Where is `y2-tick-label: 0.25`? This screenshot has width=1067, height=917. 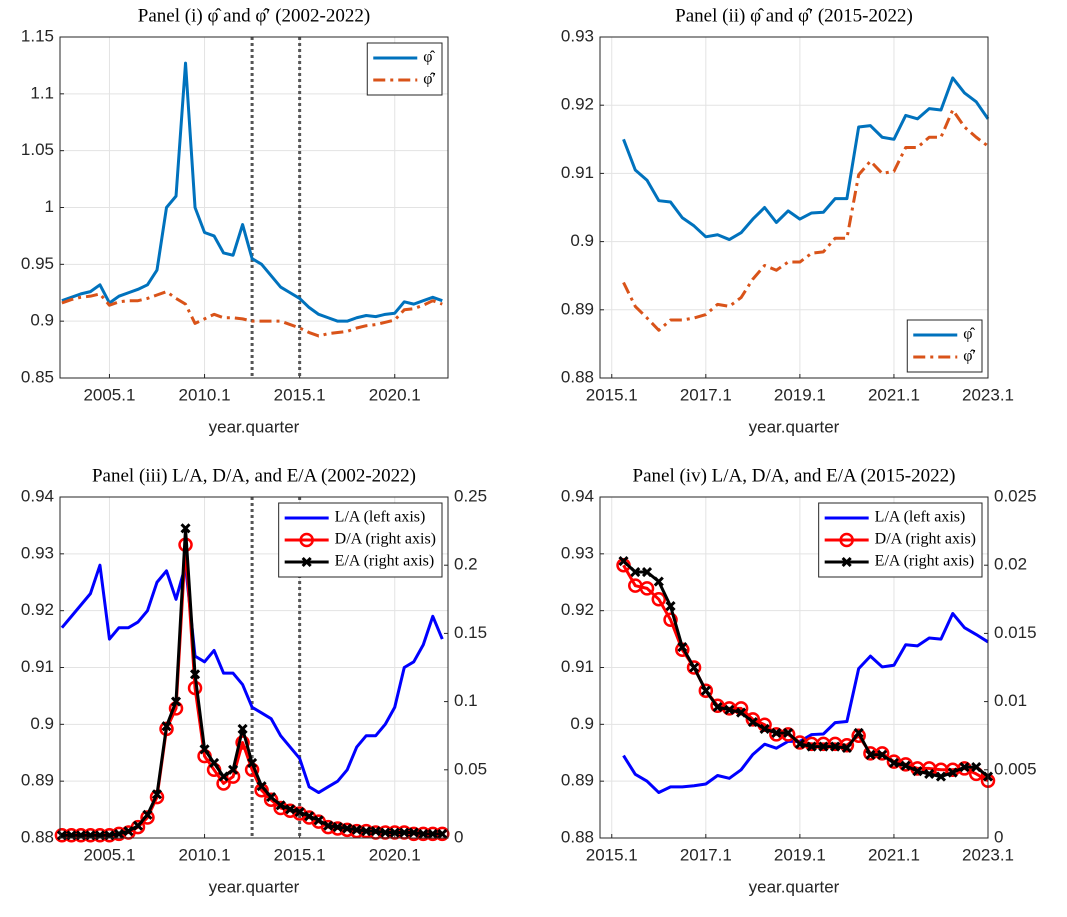
y2-tick-label: 0.25 is located at coordinates (470, 495).